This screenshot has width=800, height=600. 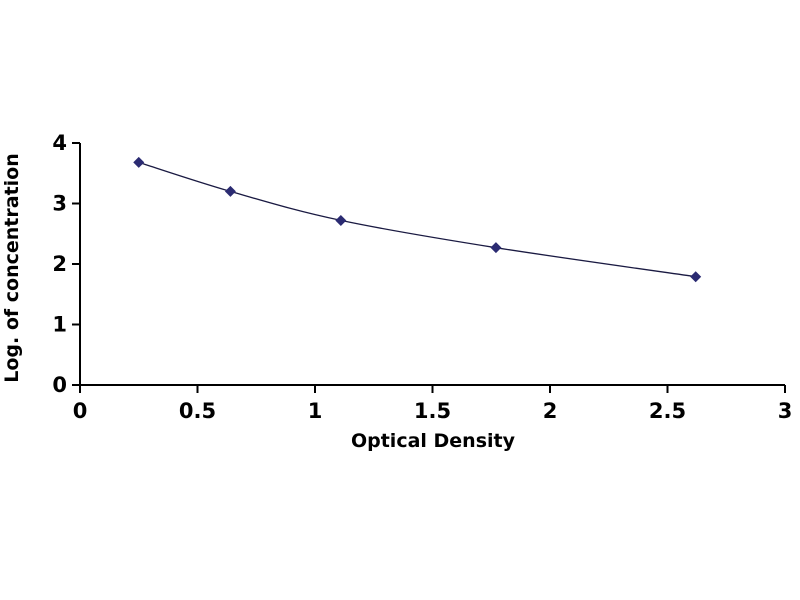 I want to click on y-tick-label: 3, so click(x=59, y=204).